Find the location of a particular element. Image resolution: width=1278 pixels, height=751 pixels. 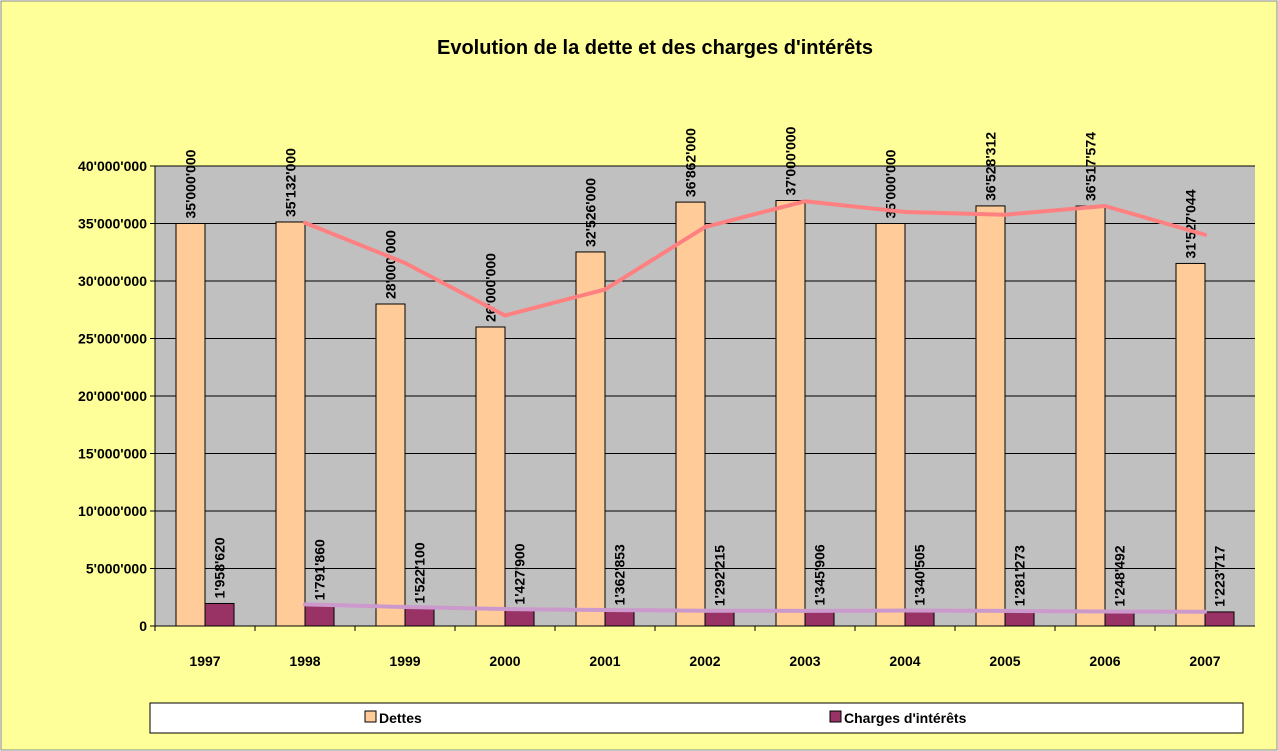

data-label: 32'526'000 is located at coordinates (591, 212).